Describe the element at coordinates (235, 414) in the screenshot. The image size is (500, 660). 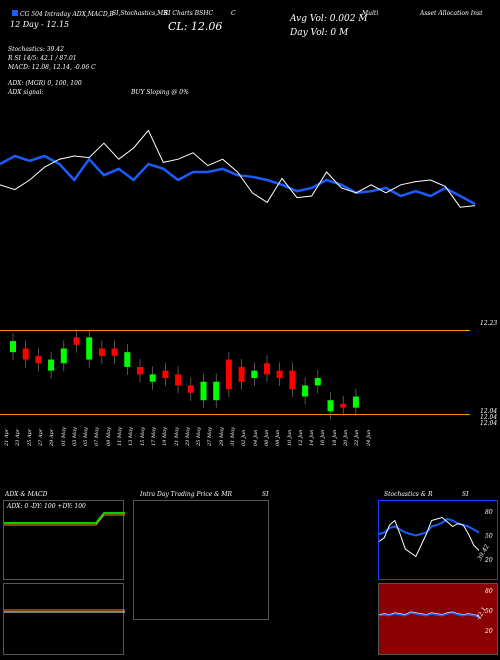
I see `bottom-price-line` at that location.